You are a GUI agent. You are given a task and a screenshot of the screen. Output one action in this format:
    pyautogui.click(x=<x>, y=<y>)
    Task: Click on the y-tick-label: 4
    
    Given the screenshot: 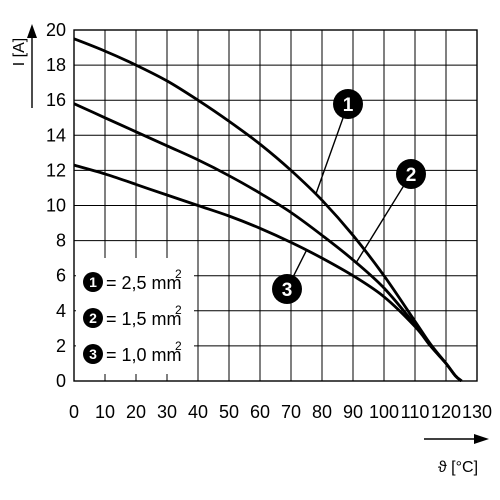 What is the action you would take?
    pyautogui.click(x=61, y=311)
    